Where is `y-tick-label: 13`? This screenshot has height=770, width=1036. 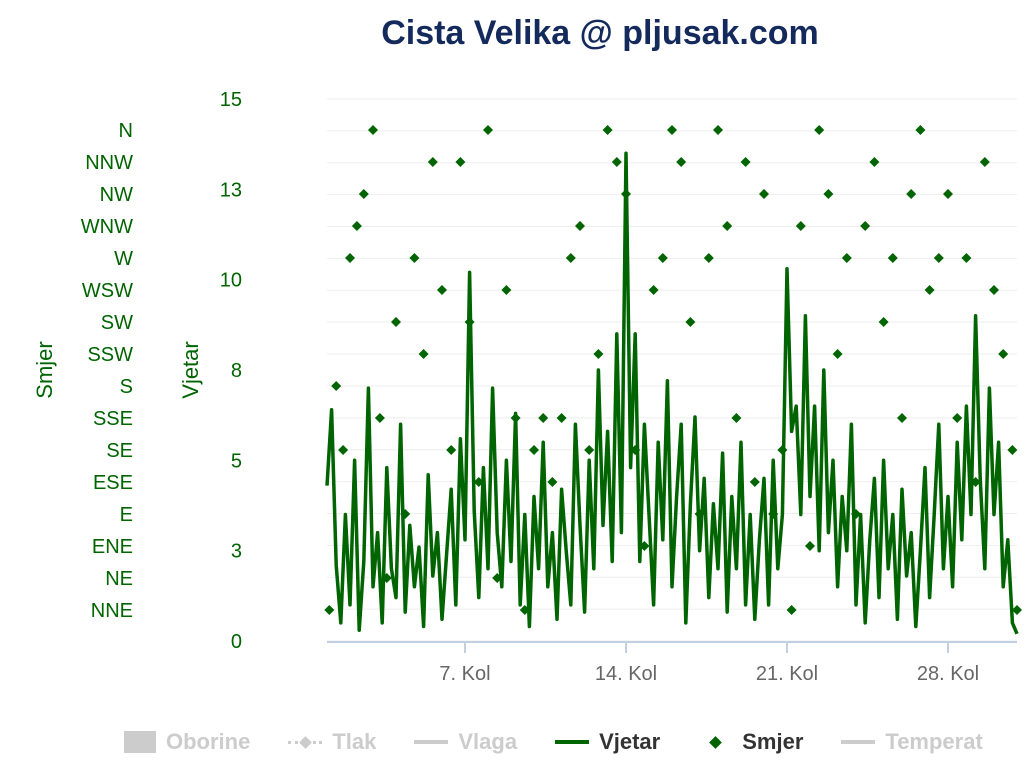
y-tick-label: 13 is located at coordinates (231, 190).